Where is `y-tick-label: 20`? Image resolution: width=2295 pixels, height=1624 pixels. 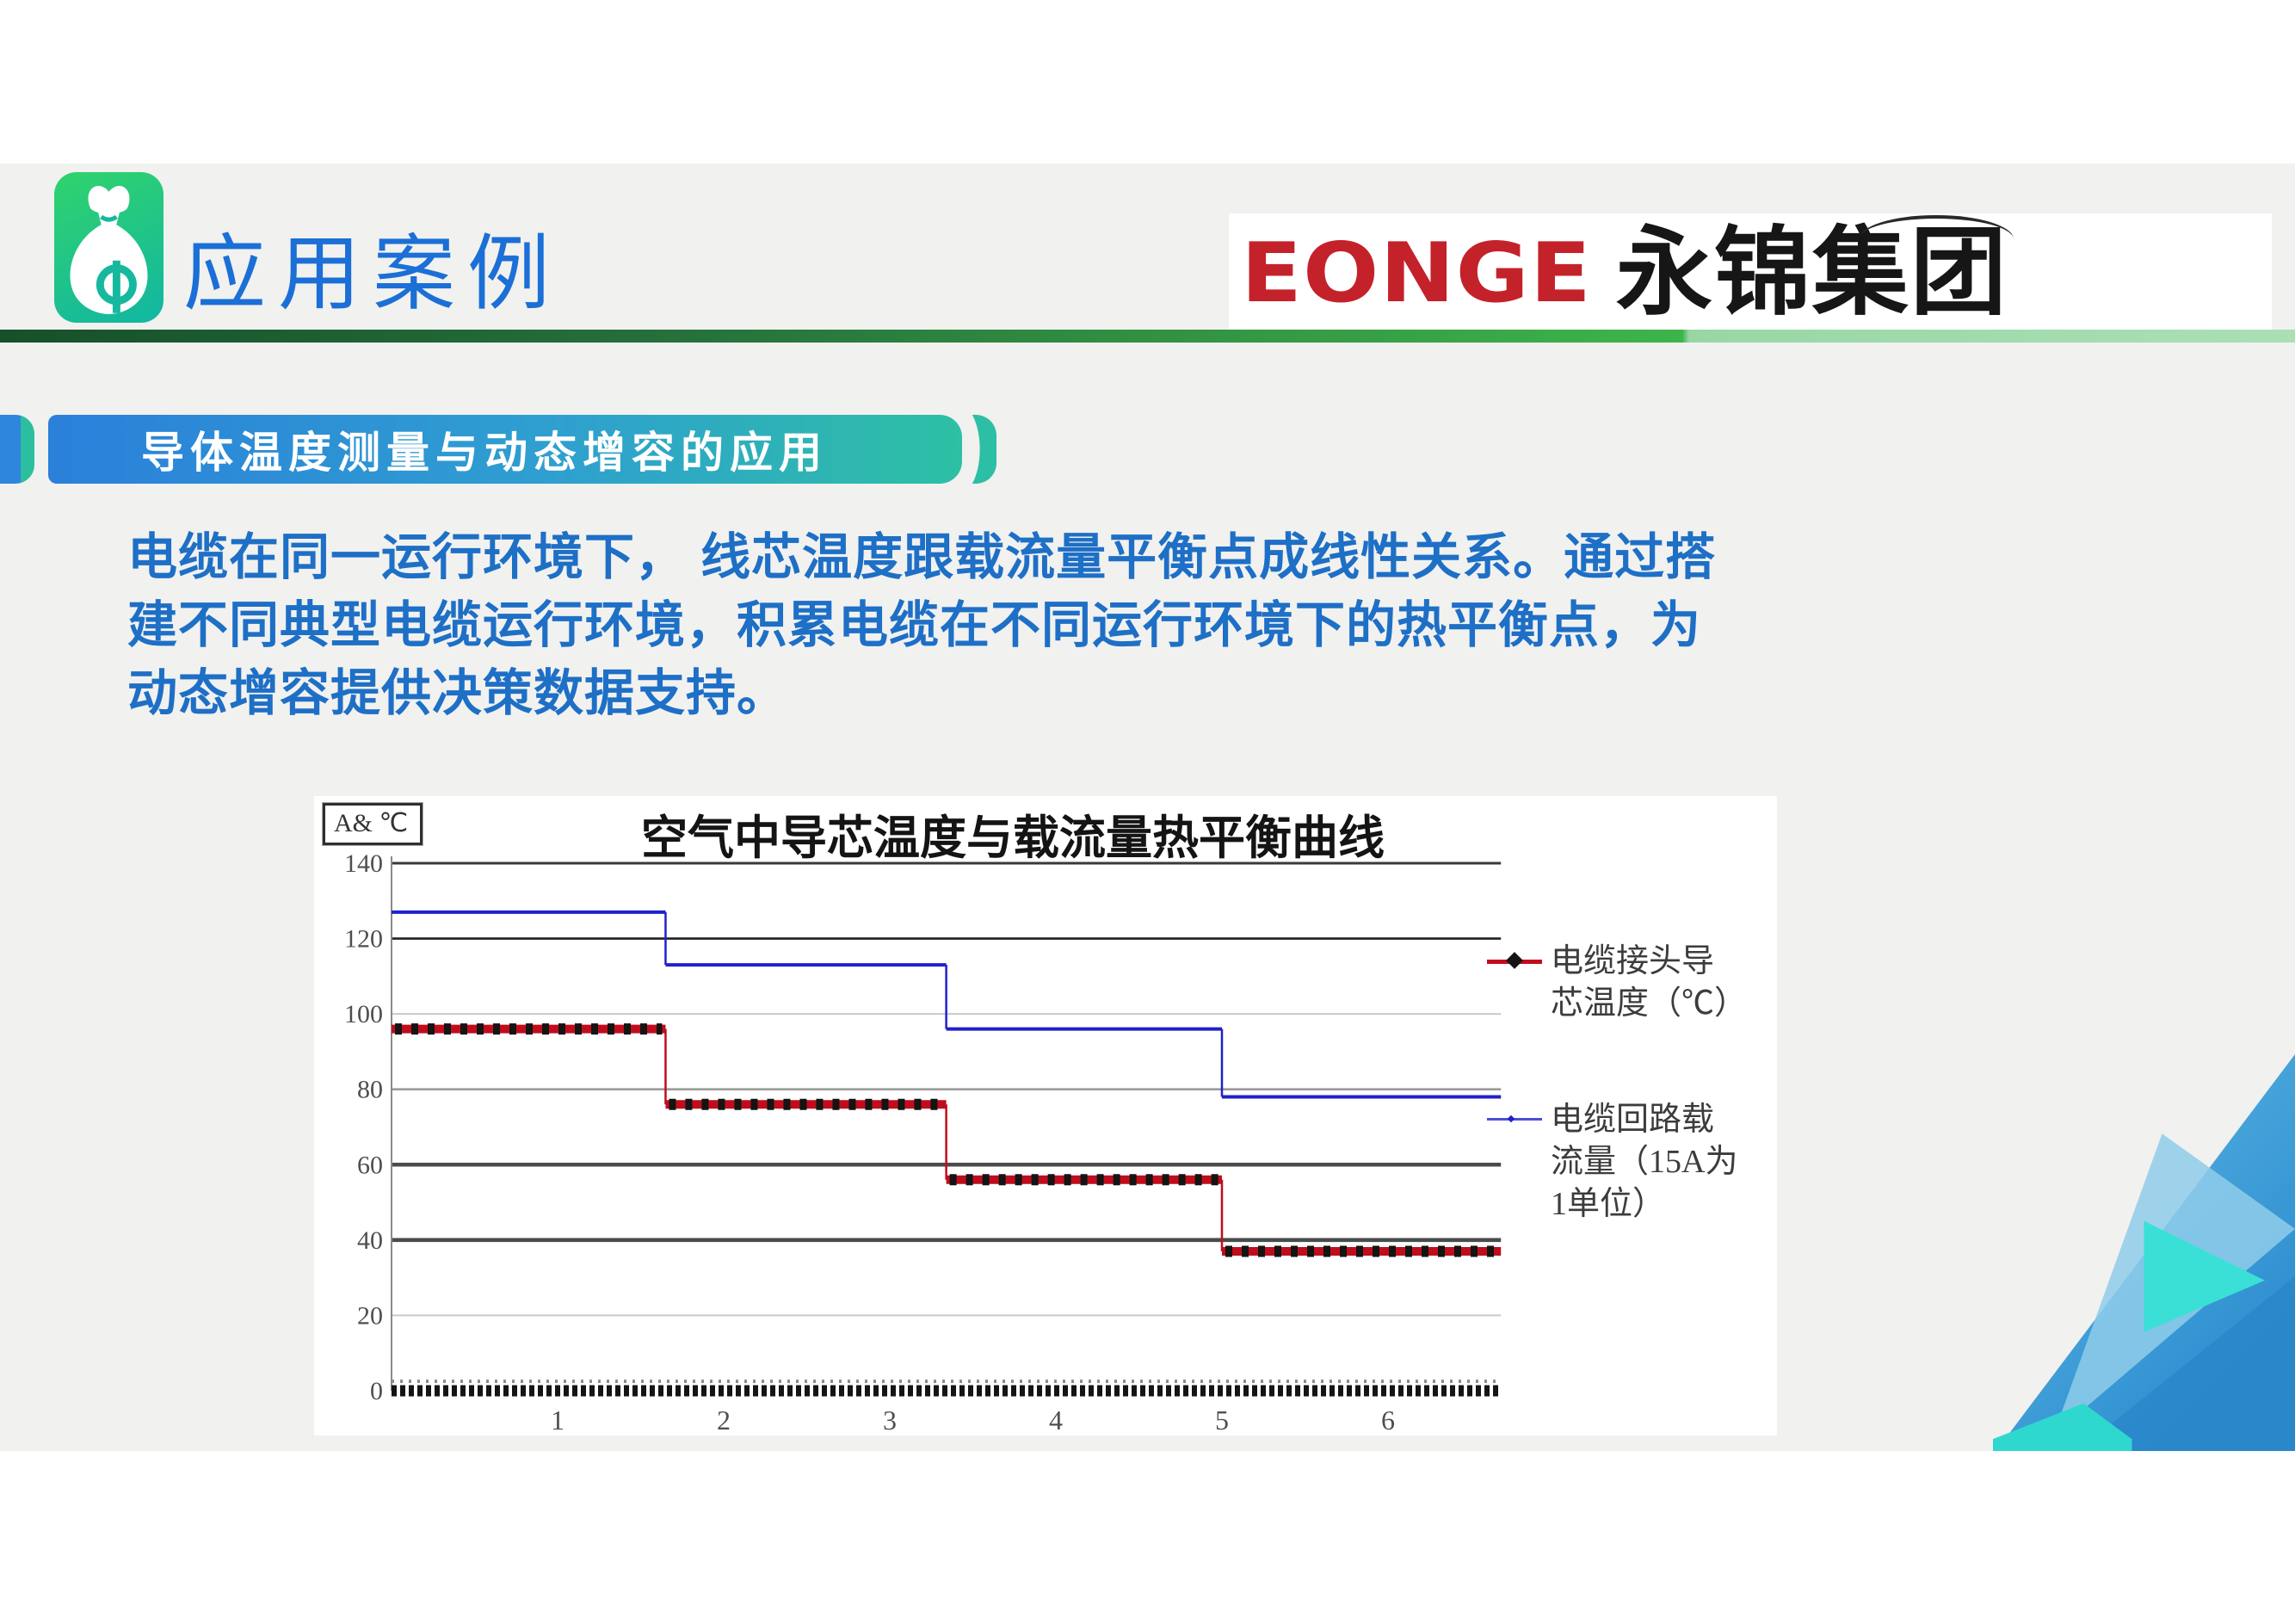
y-tick-label: 20 is located at coordinates (370, 1315).